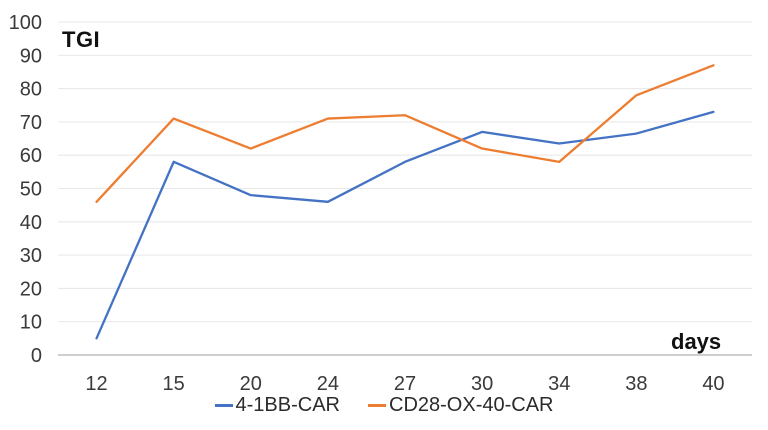  I want to click on x-axis-tick-label: 40, so click(713, 384).